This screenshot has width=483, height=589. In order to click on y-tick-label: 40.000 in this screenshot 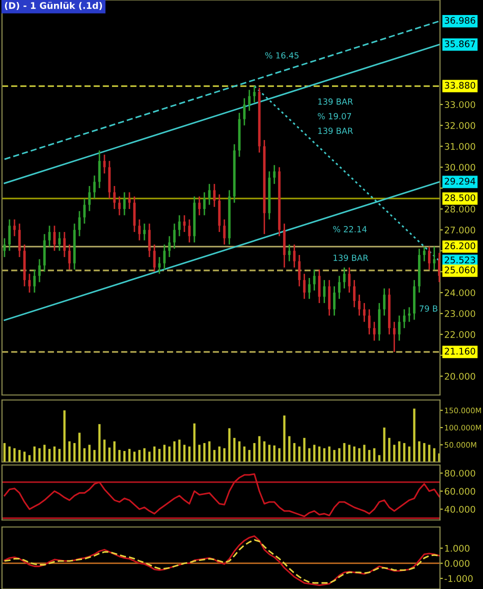, I will do `click(460, 509)`.